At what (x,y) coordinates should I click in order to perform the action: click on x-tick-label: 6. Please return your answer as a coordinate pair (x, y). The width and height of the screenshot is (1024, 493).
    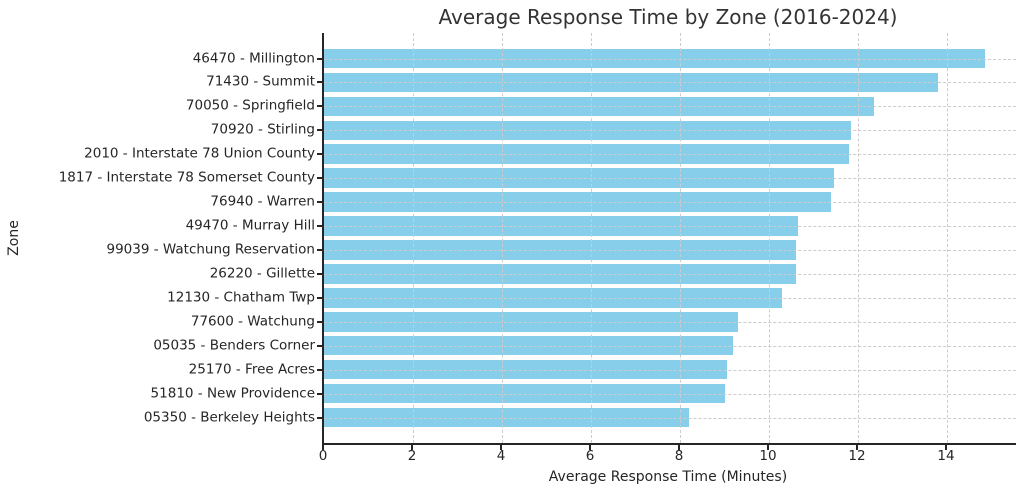
    Looking at the image, I should click on (590, 456).